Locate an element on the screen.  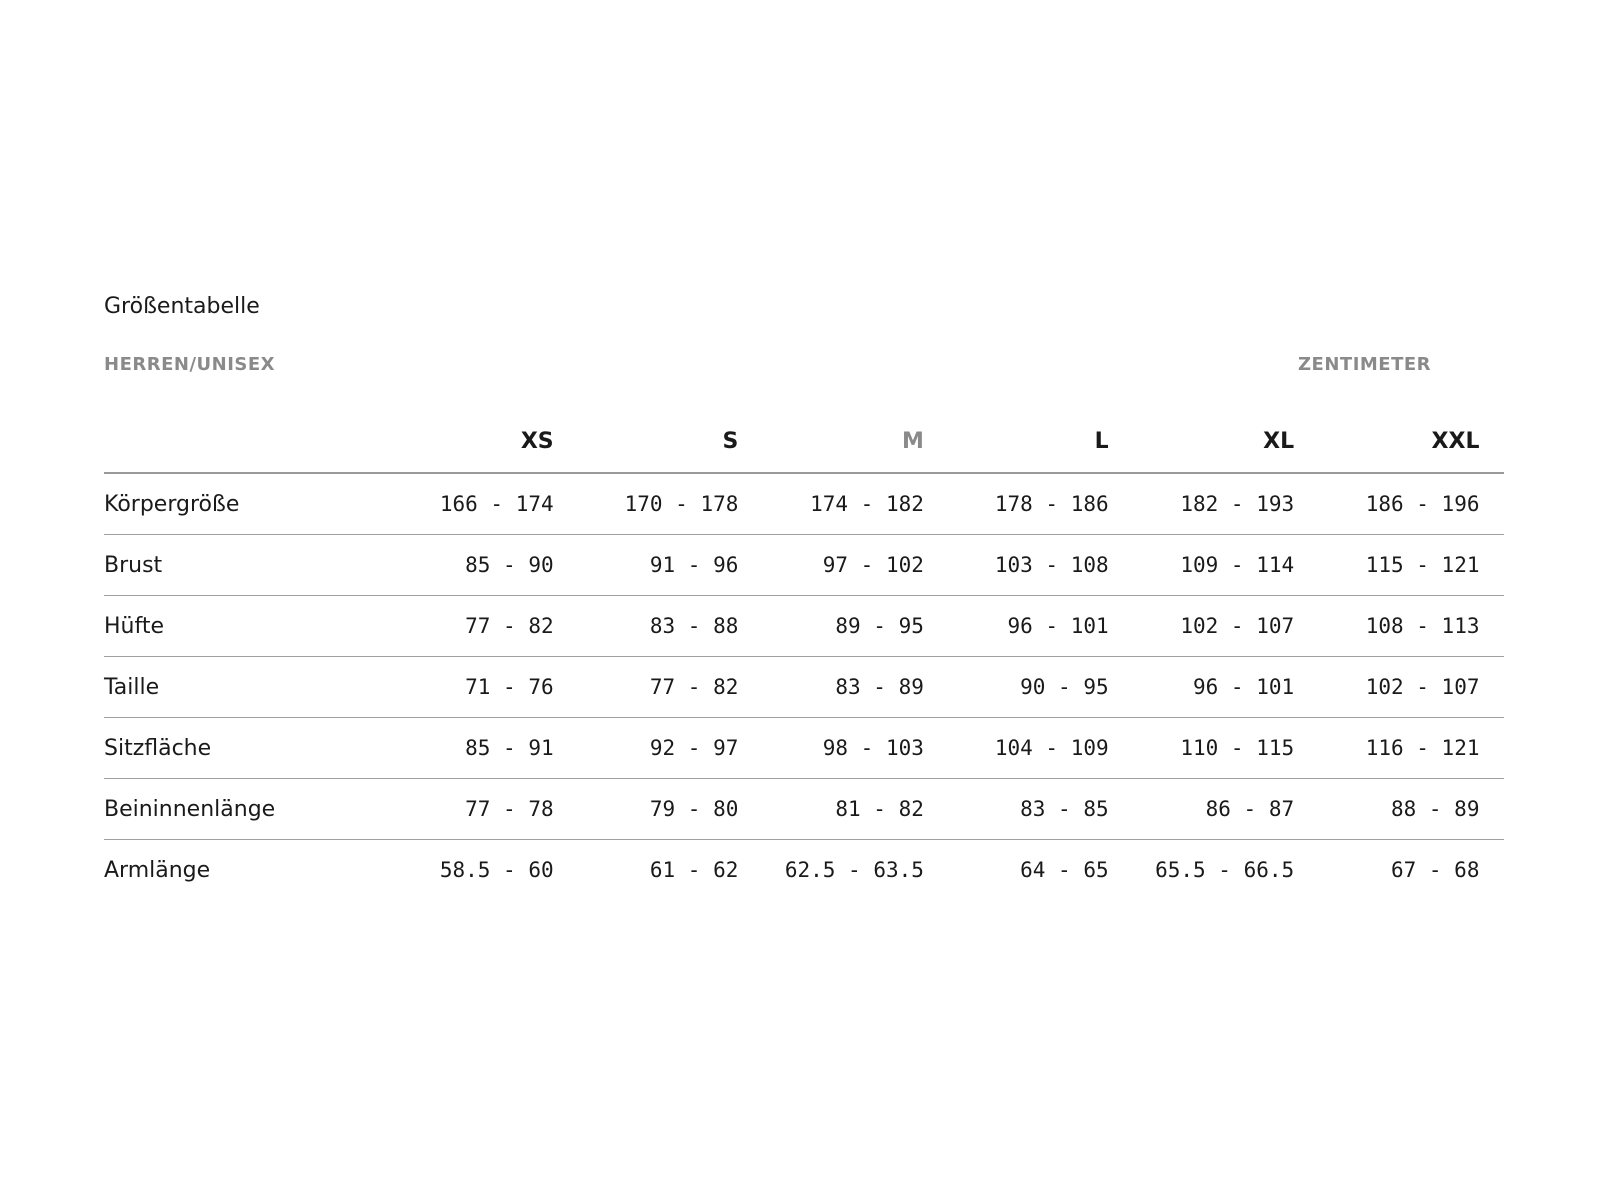
size-value-cell: 77 - 78 is located at coordinates (461, 809).